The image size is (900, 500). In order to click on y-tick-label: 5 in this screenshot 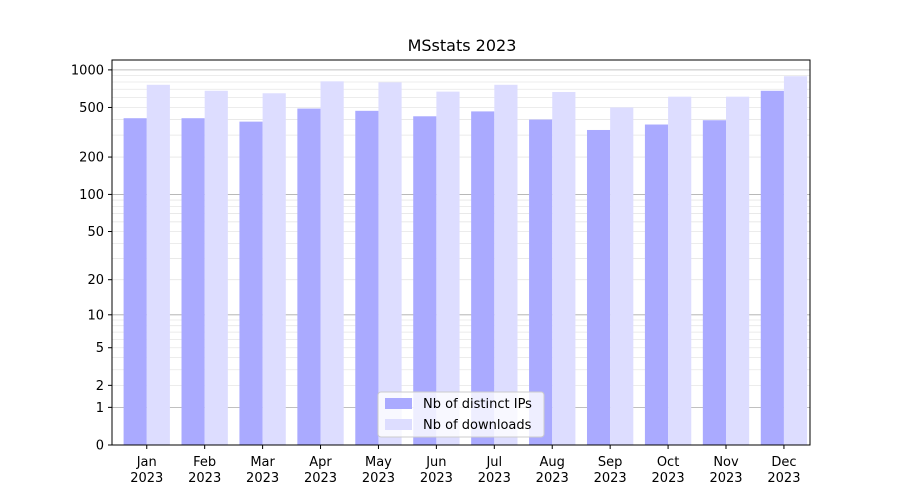, I will do `click(100, 348)`.